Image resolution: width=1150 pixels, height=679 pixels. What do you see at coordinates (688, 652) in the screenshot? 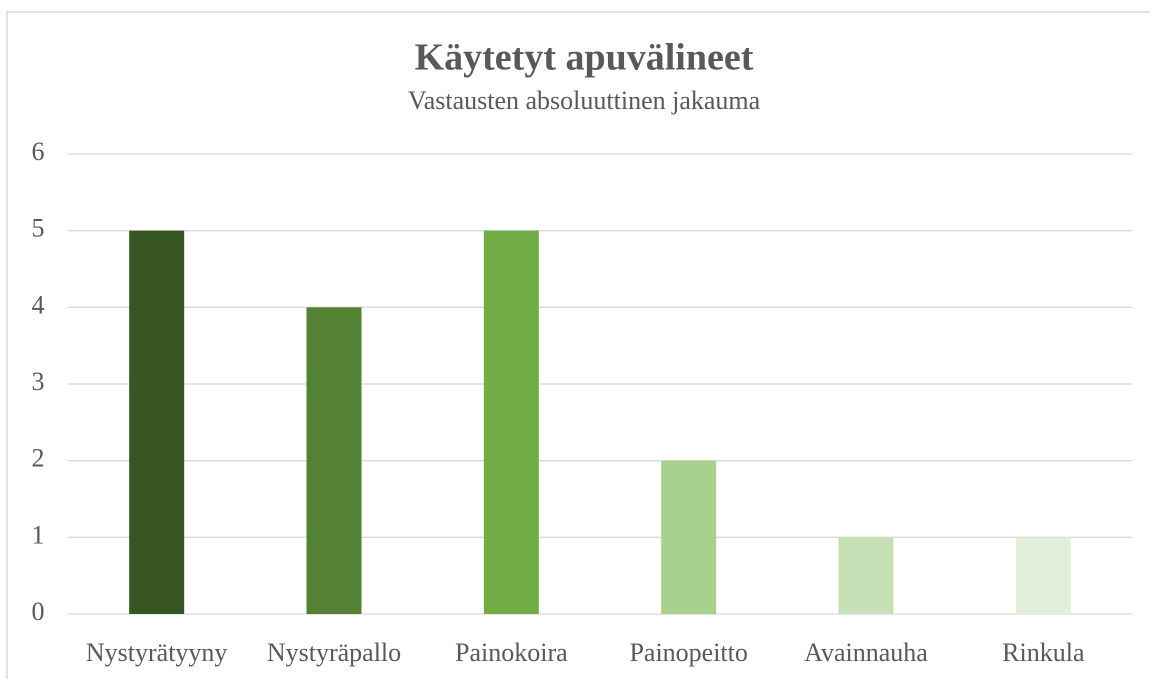
I see `x-tick-label: Painopeitto` at bounding box center [688, 652].